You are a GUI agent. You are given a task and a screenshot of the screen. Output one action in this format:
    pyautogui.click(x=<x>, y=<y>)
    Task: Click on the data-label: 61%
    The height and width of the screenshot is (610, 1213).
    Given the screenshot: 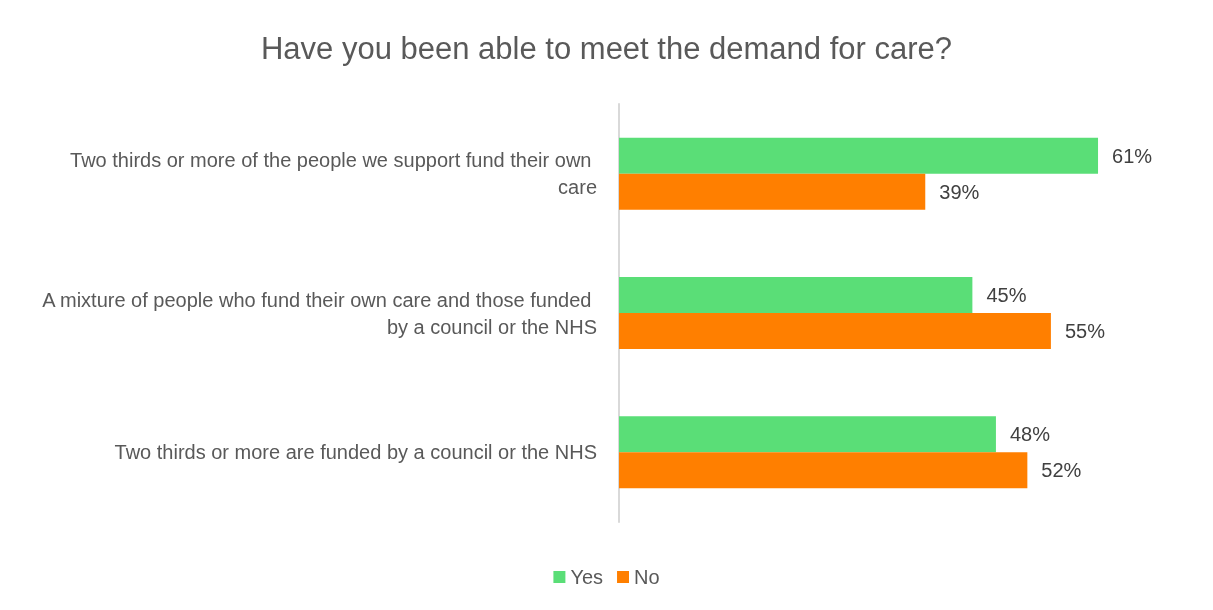 What is the action you would take?
    pyautogui.click(x=1132, y=155)
    